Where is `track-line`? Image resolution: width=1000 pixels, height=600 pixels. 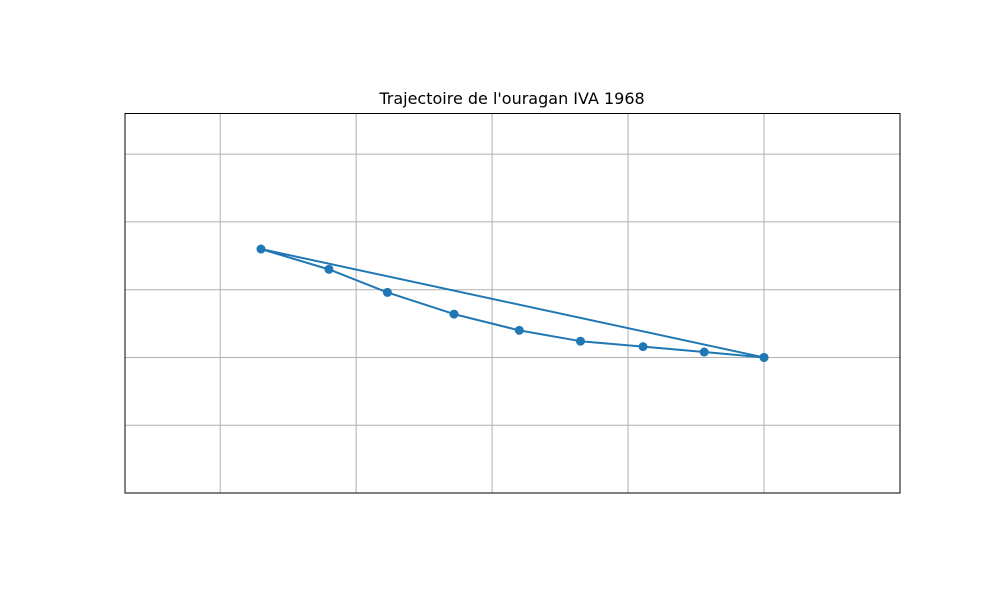
track-line is located at coordinates (512, 303).